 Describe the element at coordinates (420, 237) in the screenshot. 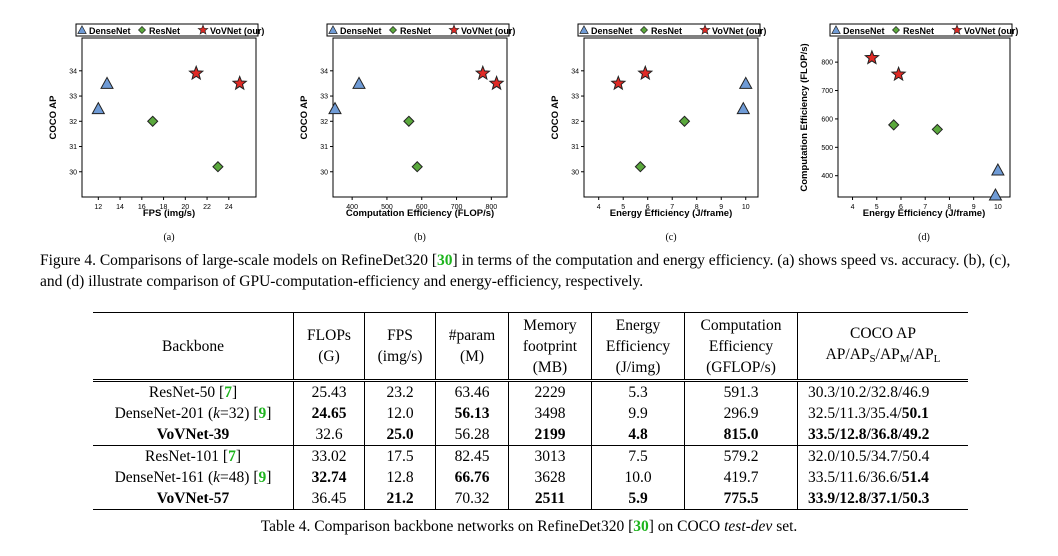

I see `panel-label: (b)` at that location.